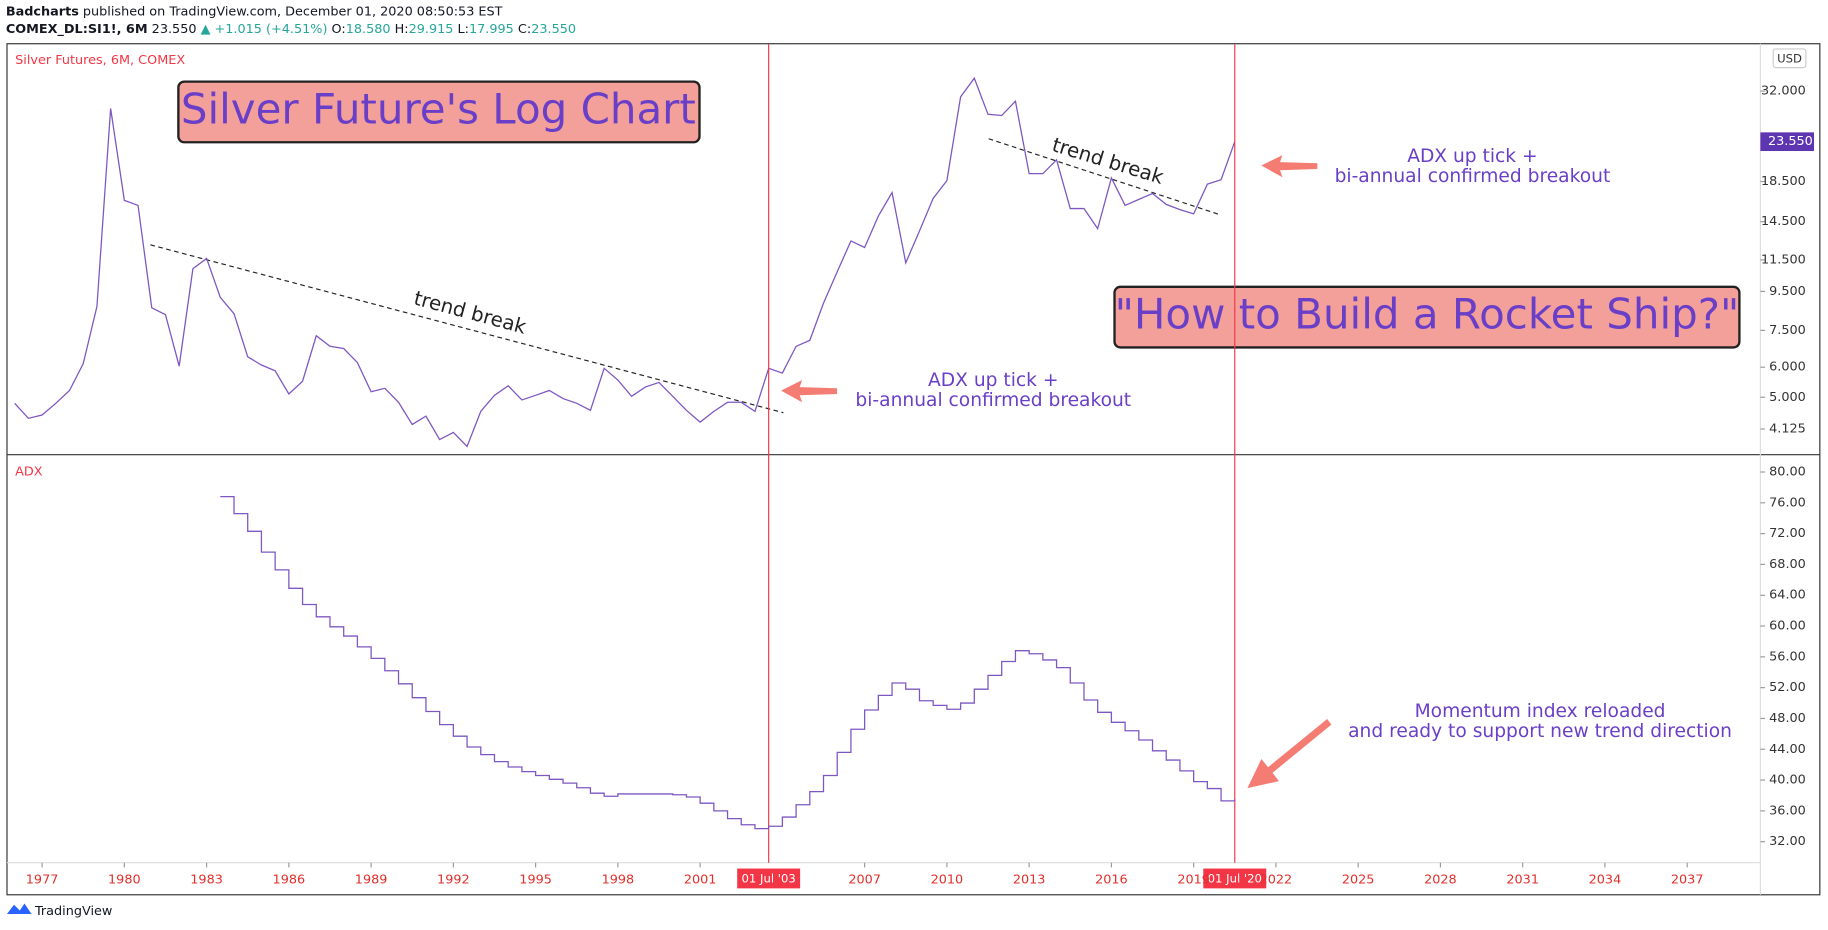 This screenshot has width=1828, height=930. I want to click on x-tick-label: 1980, so click(124, 880).